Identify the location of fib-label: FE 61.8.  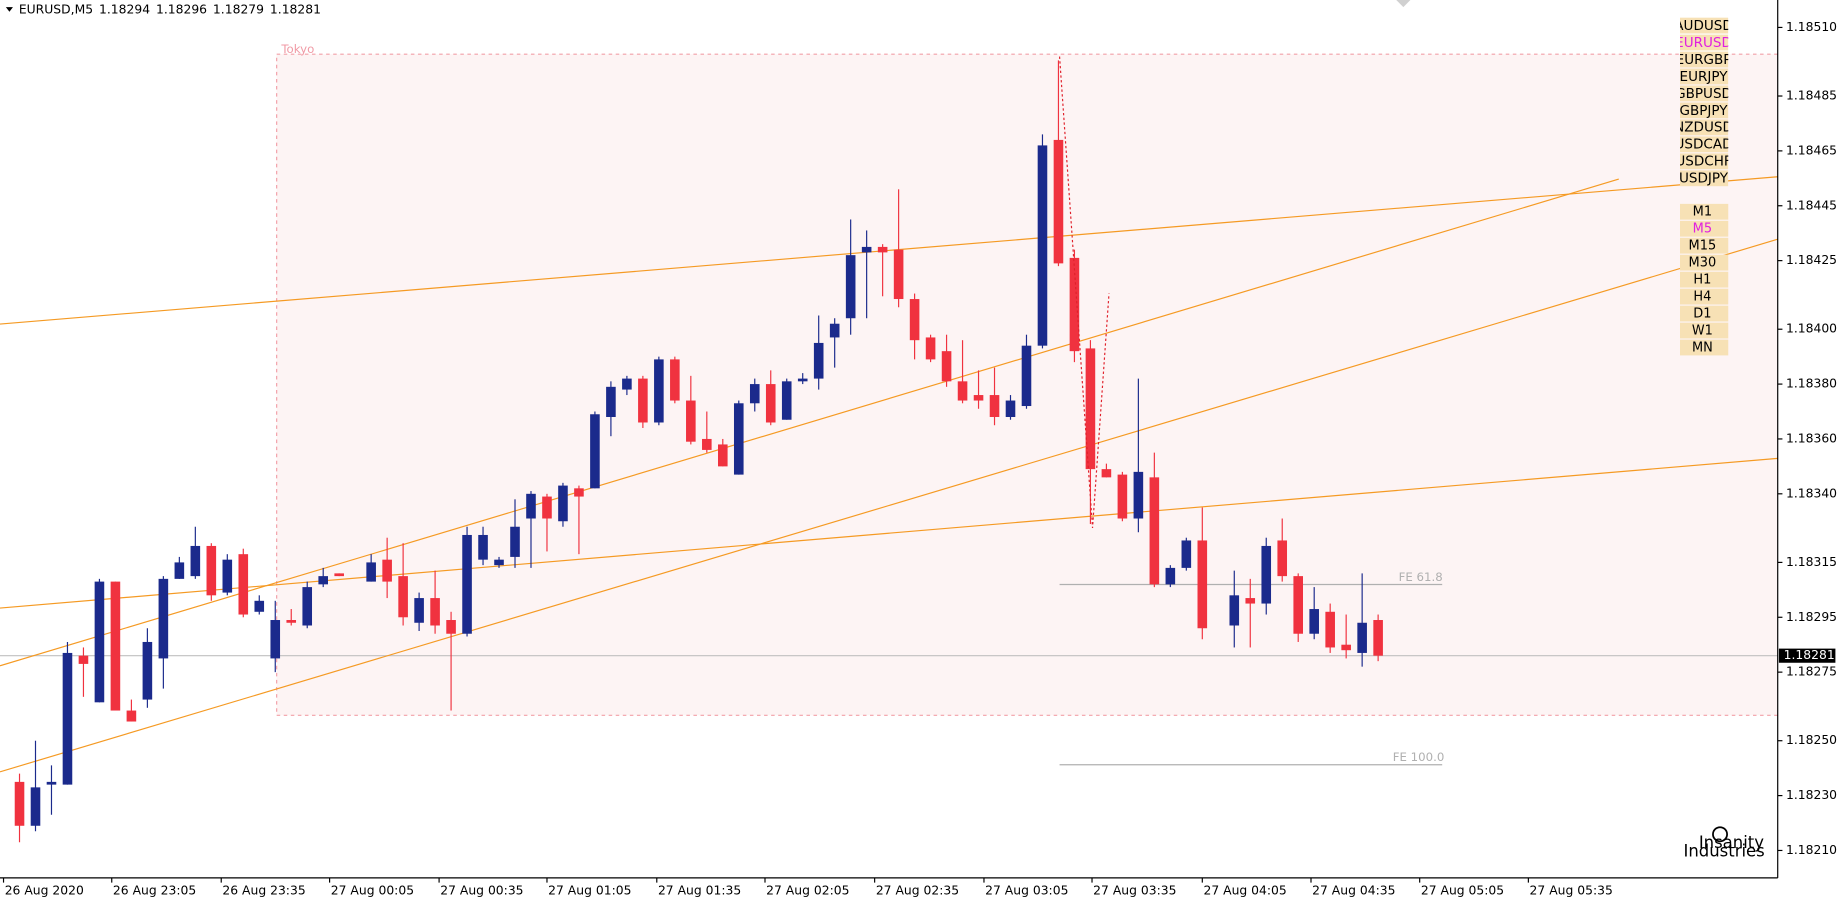
(1421, 577).